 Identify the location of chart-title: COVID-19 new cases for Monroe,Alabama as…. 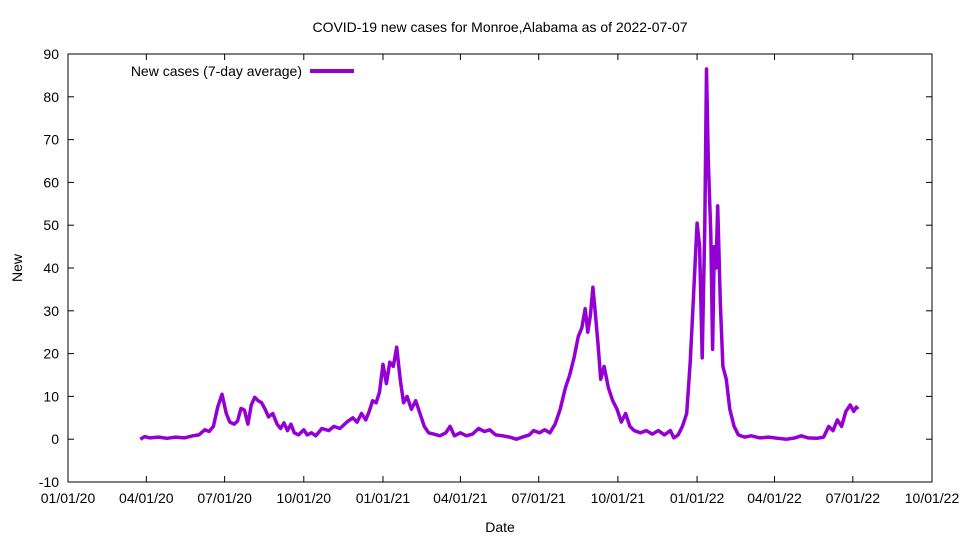
(499, 27).